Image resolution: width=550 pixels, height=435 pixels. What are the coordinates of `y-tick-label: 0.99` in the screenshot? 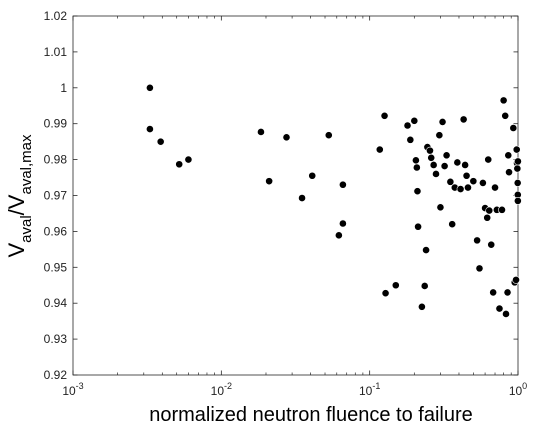 It's located at (56, 124).